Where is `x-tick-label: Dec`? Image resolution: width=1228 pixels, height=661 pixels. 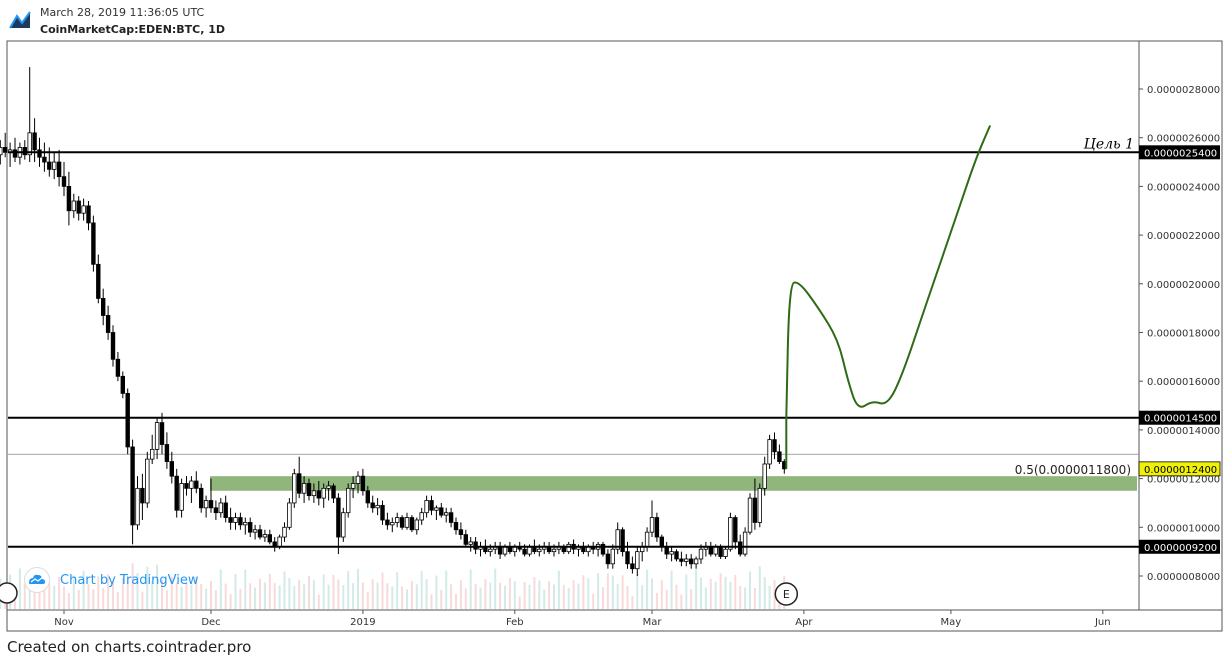
x-tick-label: Dec is located at coordinates (210, 622).